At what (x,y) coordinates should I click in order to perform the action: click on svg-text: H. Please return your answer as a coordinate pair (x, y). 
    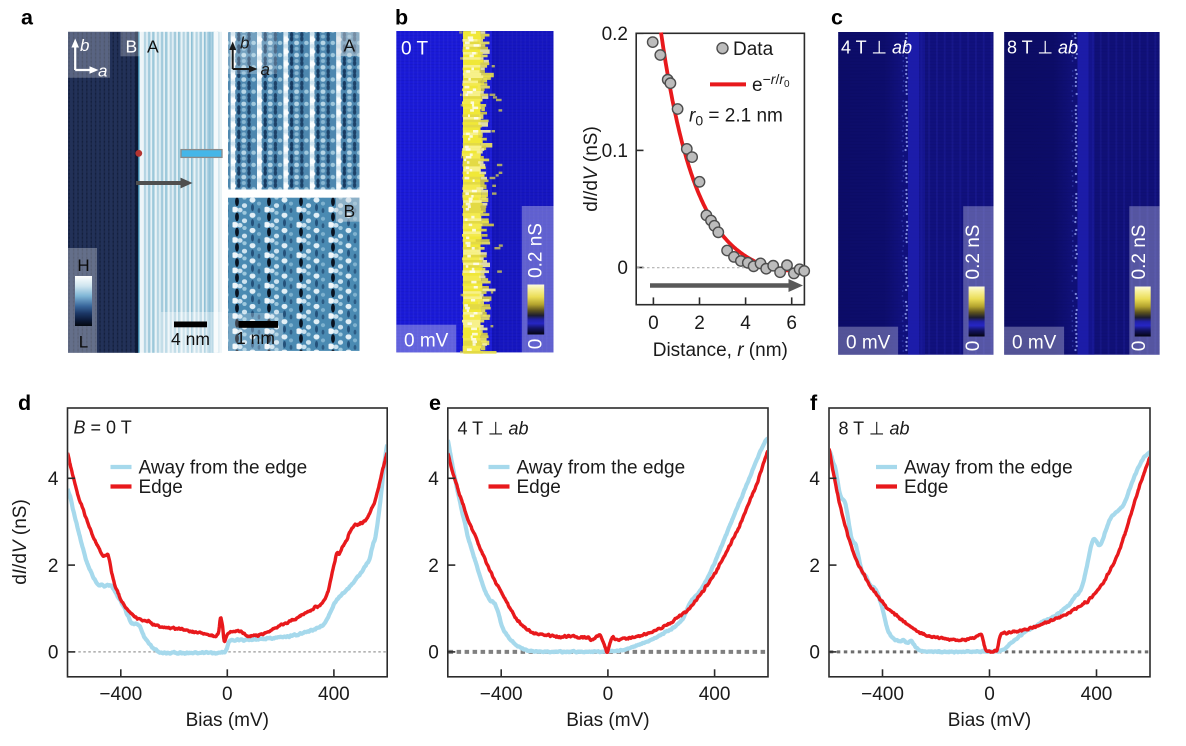
    Looking at the image, I should click on (83, 265).